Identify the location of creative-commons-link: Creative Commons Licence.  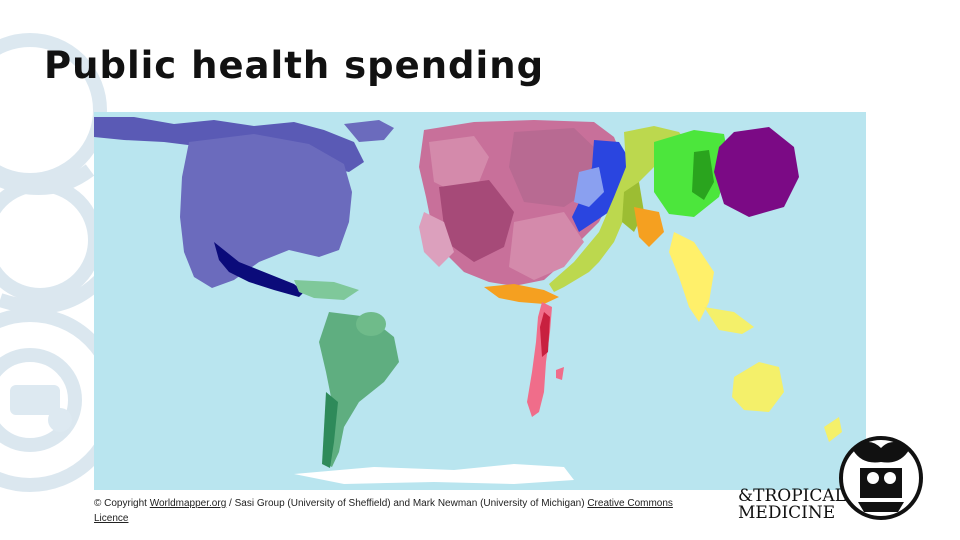
(383, 511).